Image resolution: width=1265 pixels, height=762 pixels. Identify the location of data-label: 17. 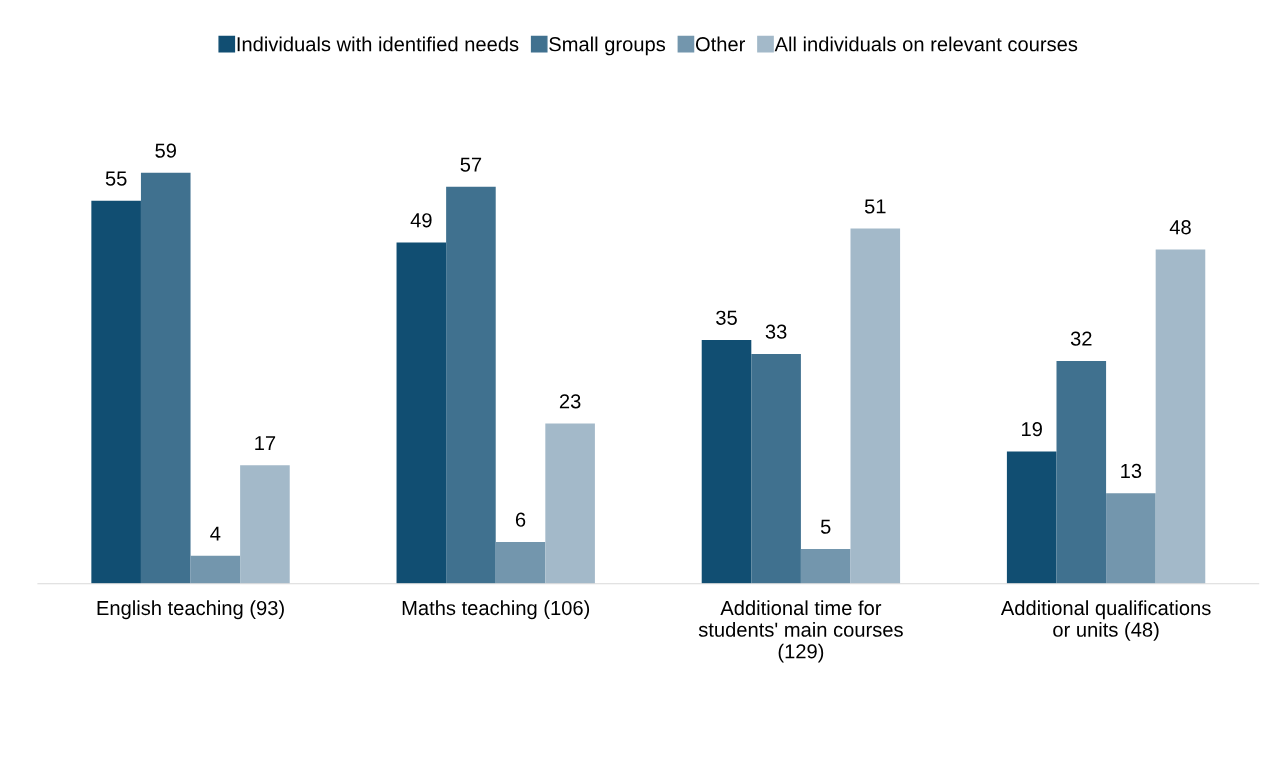
(265, 443).